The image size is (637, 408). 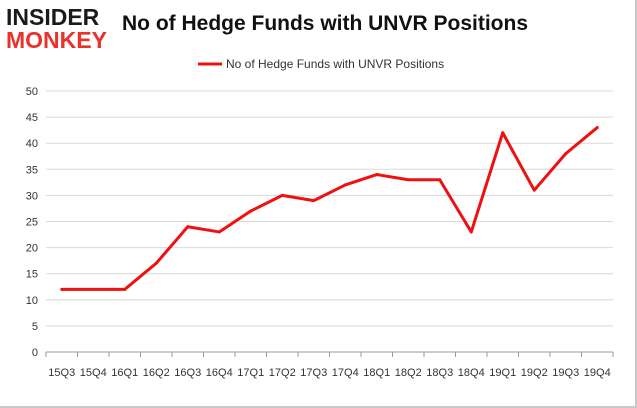 I want to click on x-tick-19Q3: 19Q3, so click(x=565, y=373).